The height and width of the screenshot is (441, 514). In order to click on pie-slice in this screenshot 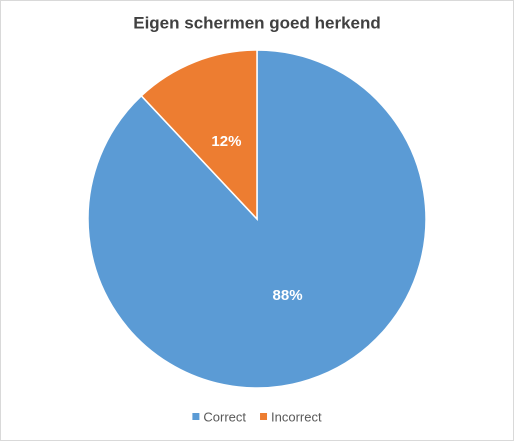, I will do `click(199, 135)`.